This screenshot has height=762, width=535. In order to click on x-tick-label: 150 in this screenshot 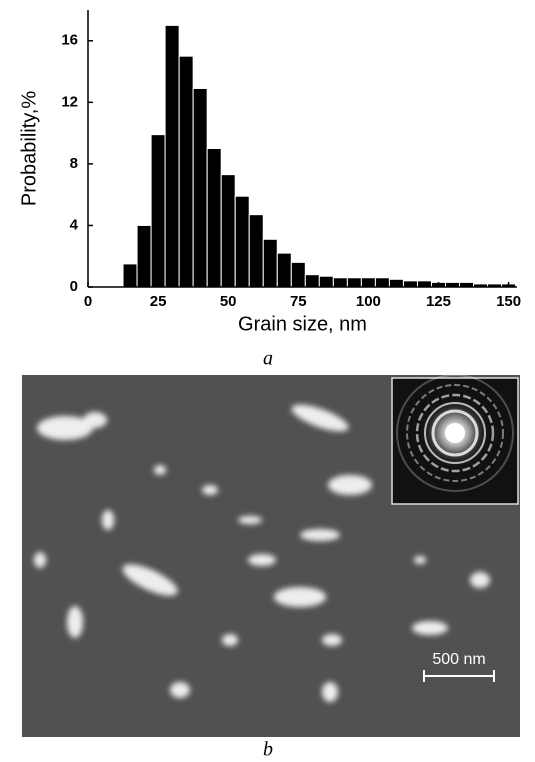, I will do `click(508, 301)`.